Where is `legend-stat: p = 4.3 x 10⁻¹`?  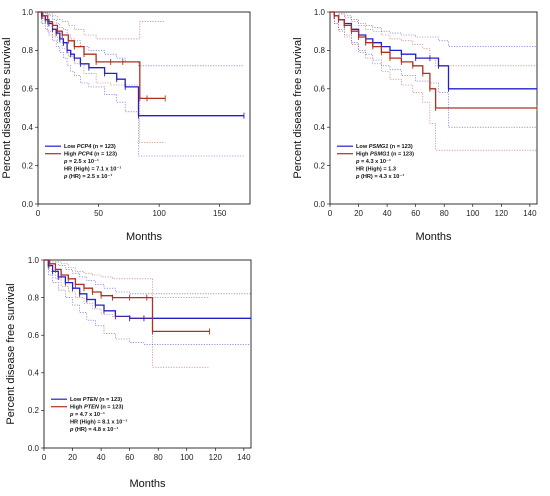
legend-stat: p = 4.3 x 10⁻¹ is located at coordinates (373, 161).